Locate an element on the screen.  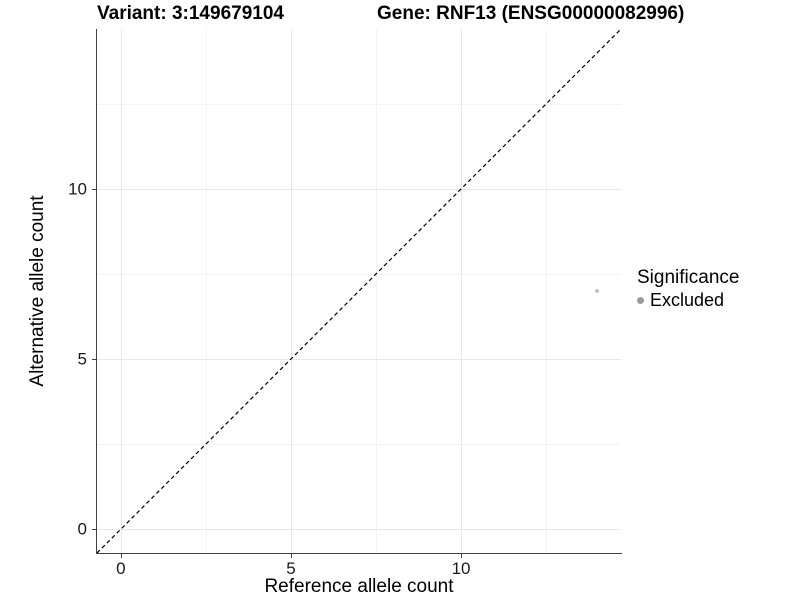
y-tick-label: 10 is located at coordinates (77, 189).